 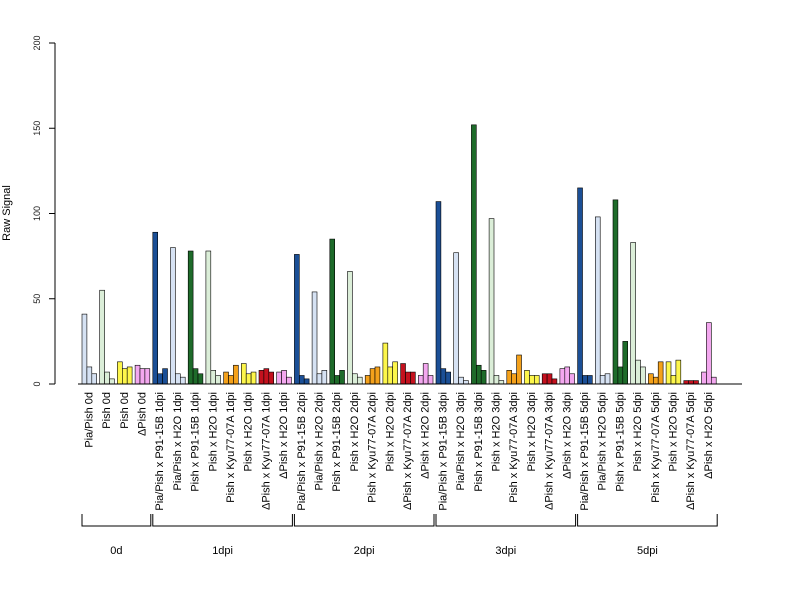 What do you see at coordinates (603, 441) in the screenshot?
I see `x-tick-label: Pia/Pish x H2O 5dpi` at bounding box center [603, 441].